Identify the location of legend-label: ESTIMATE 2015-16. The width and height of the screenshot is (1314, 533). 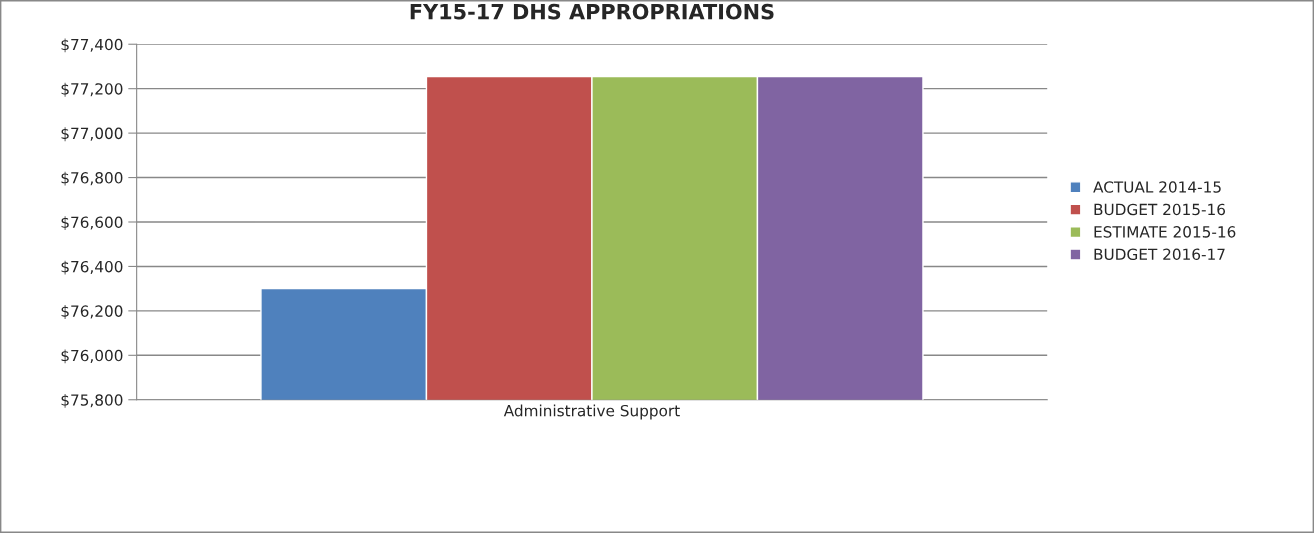
(1165, 232).